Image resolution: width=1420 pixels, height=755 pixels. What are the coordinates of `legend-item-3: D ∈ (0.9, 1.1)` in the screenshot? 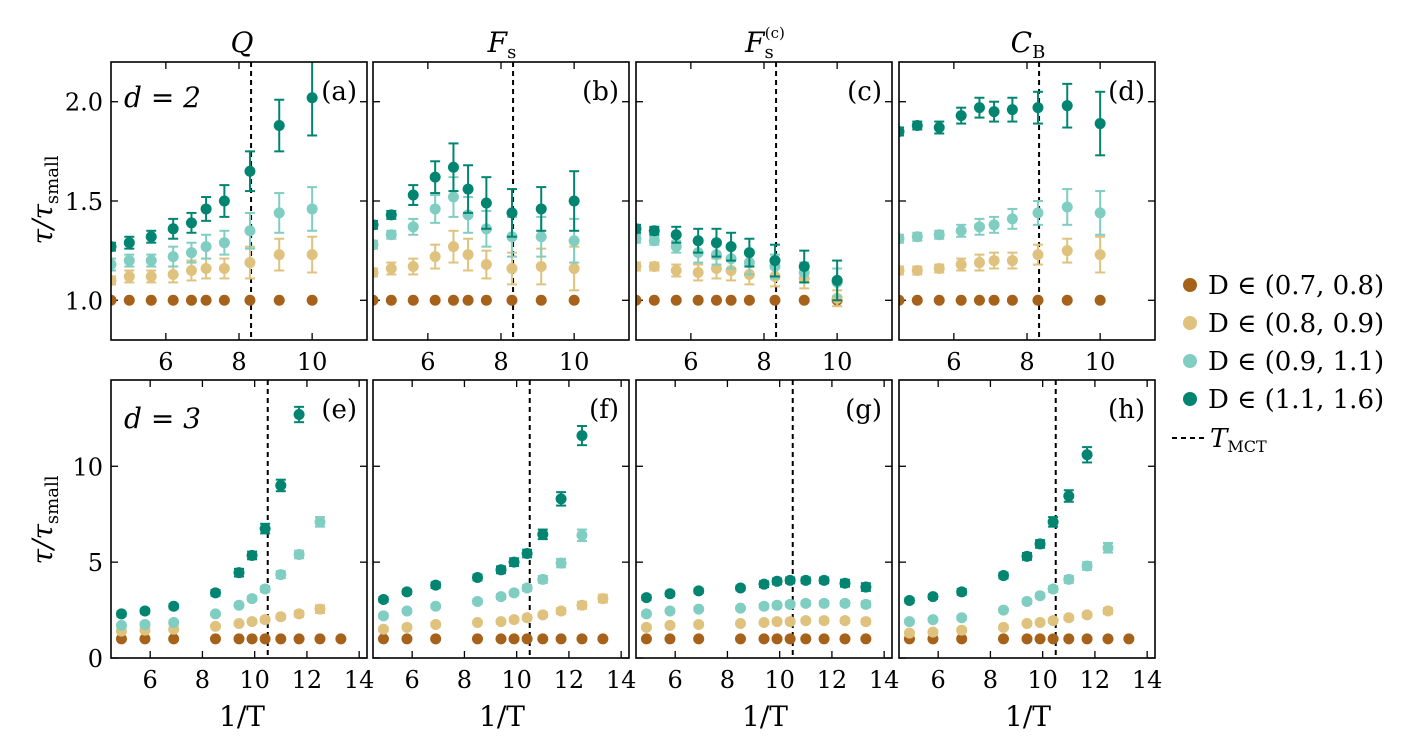 It's located at (1283, 362).